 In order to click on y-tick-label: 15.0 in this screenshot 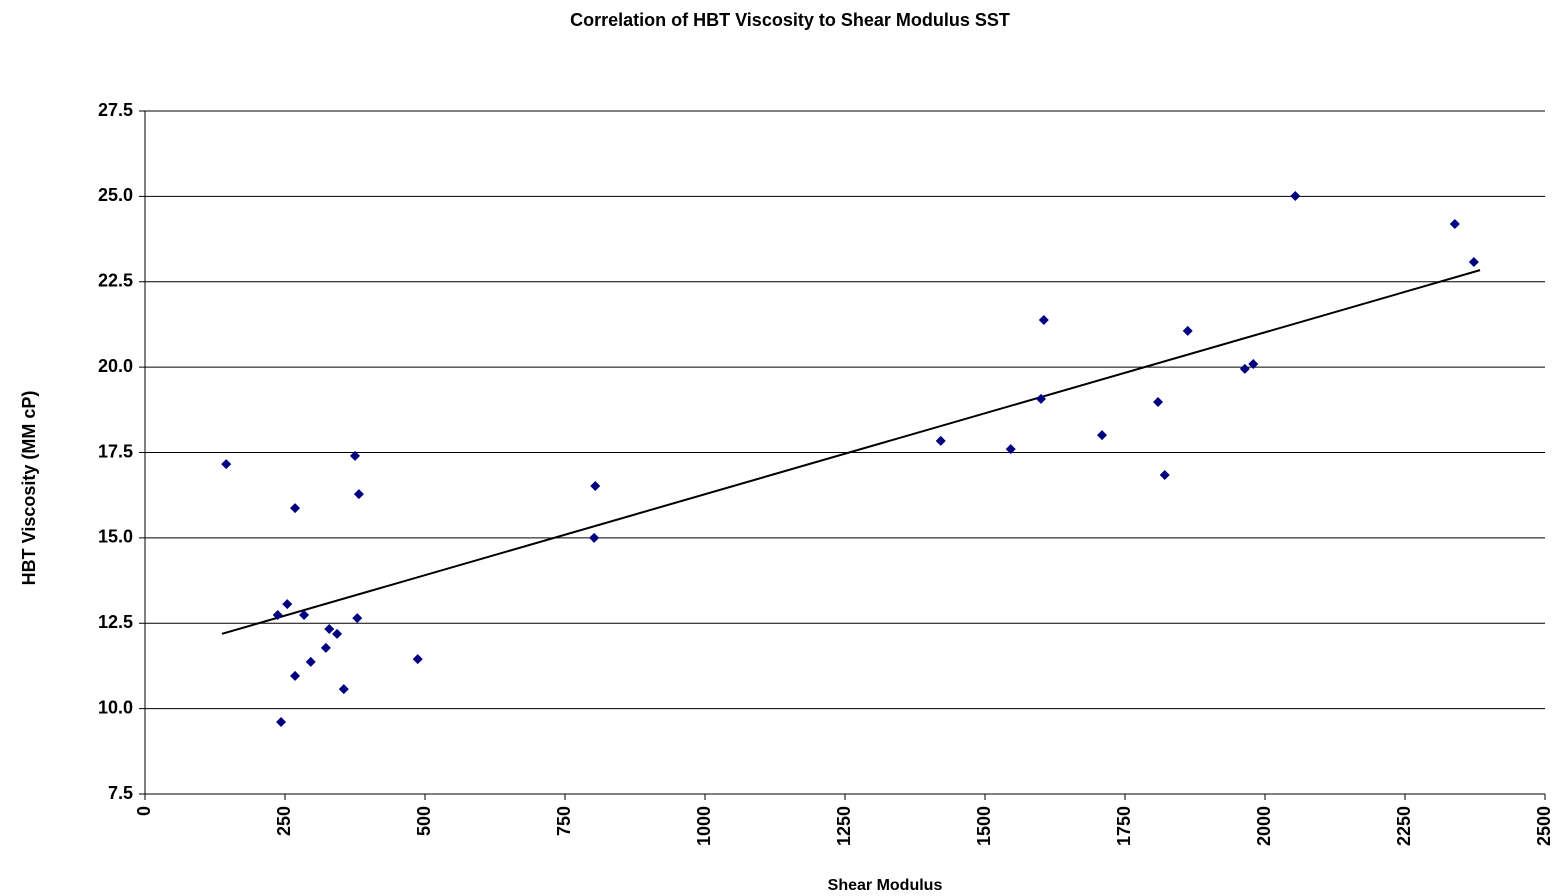, I will do `click(115, 537)`.